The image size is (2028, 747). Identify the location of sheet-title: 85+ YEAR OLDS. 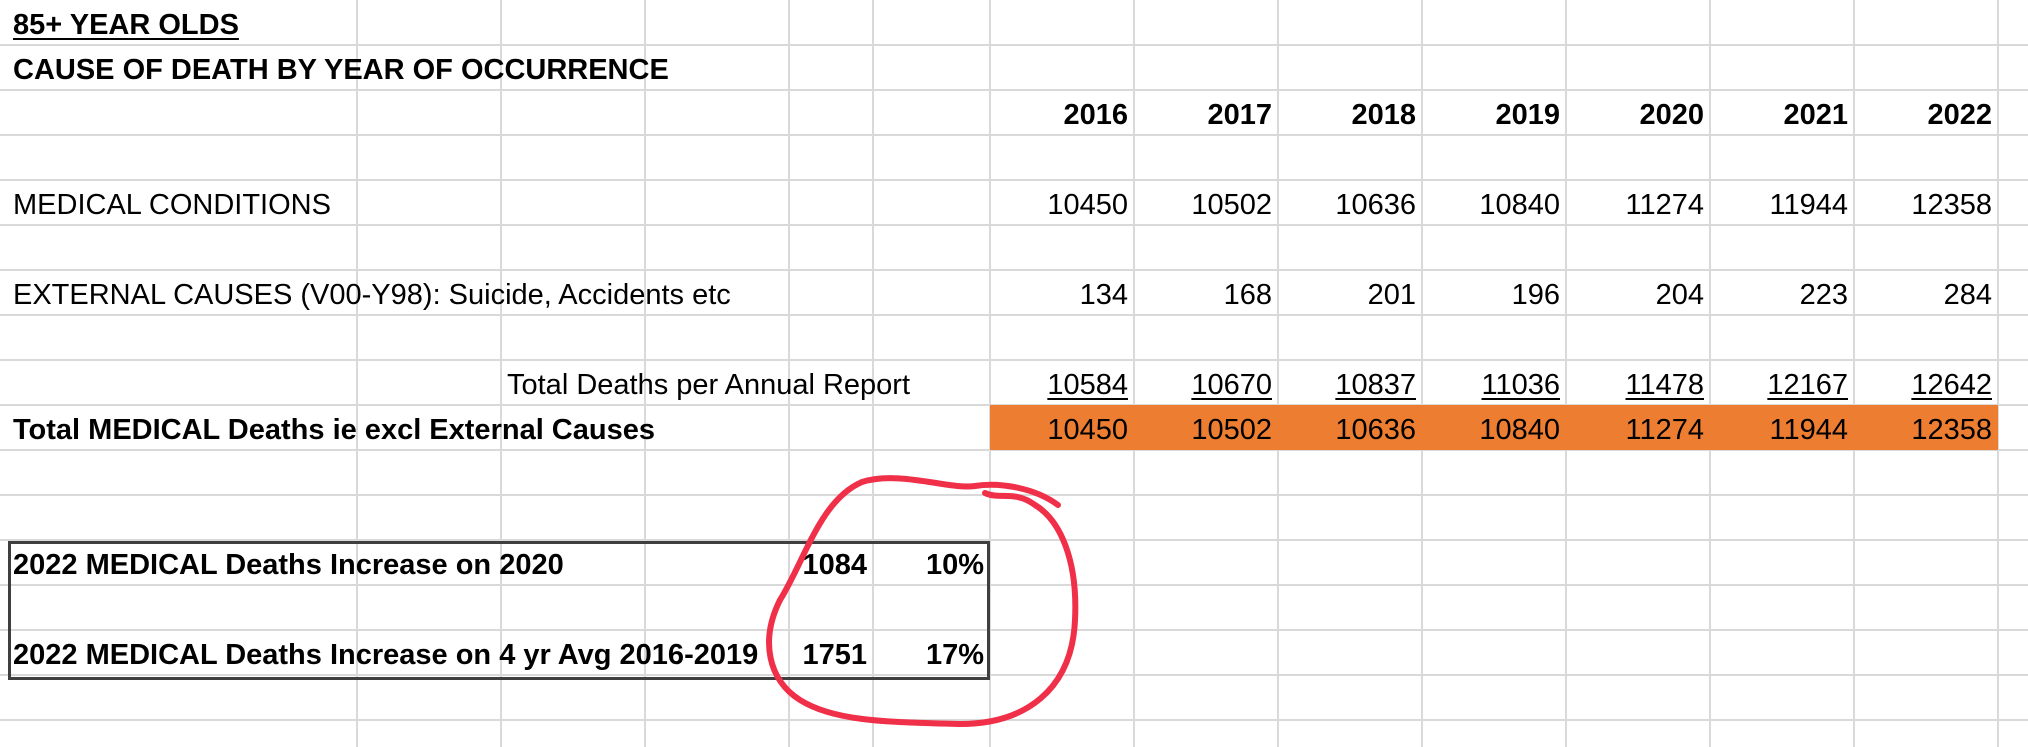
(126, 25).